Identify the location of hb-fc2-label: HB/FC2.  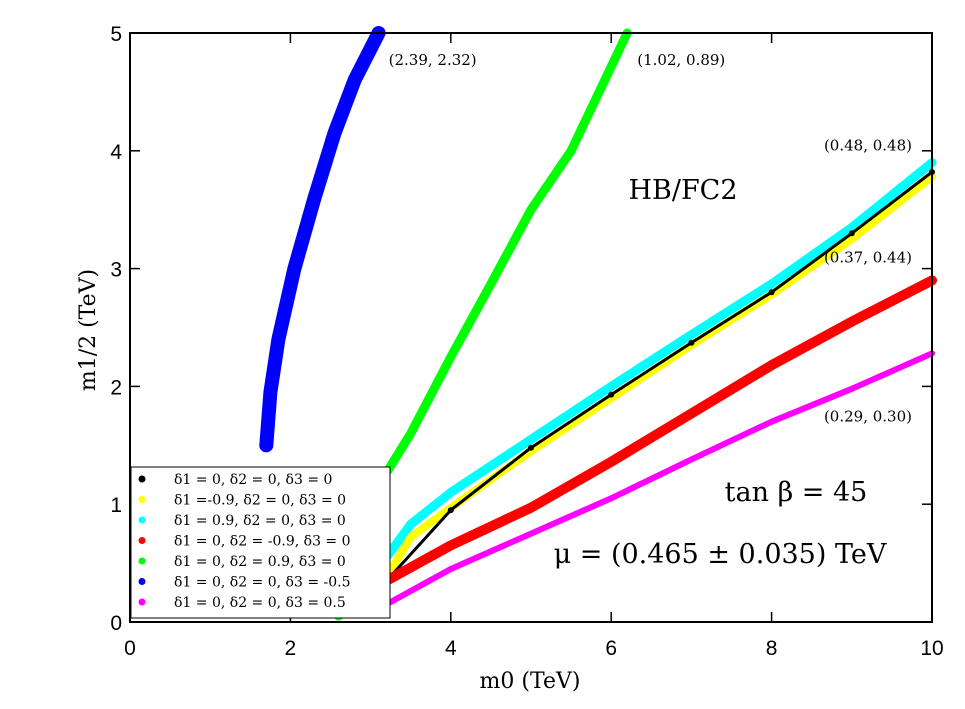
(682, 190).